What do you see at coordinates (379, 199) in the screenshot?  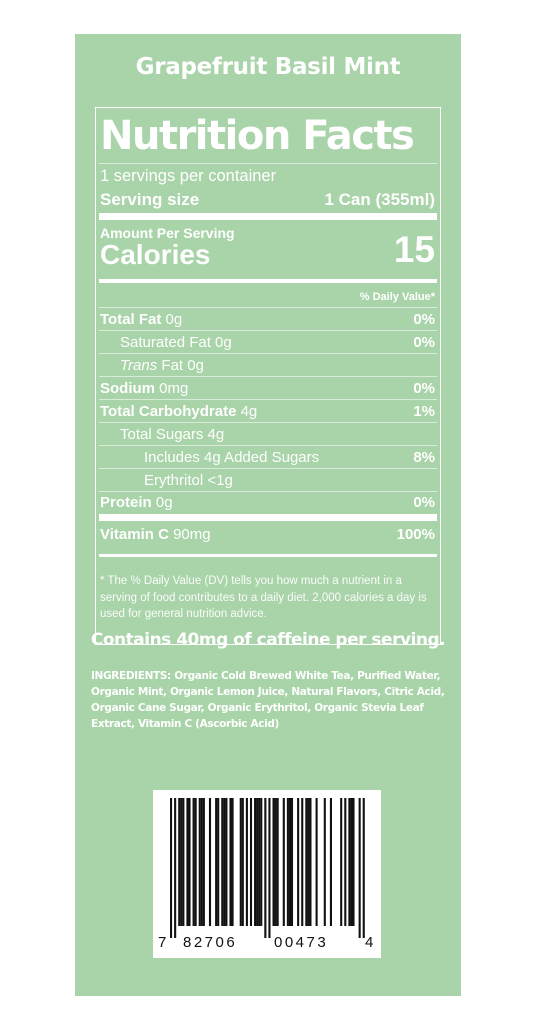 I see `serving-size-value: 1 Can (355ml)` at bounding box center [379, 199].